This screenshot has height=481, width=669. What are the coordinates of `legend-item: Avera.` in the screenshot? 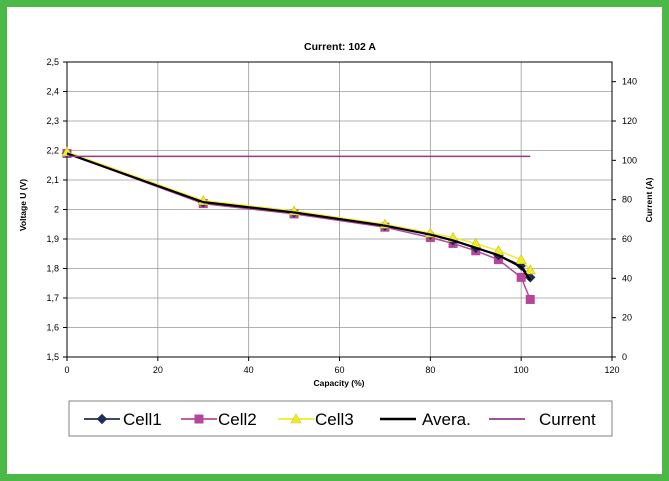 It's located at (425, 419).